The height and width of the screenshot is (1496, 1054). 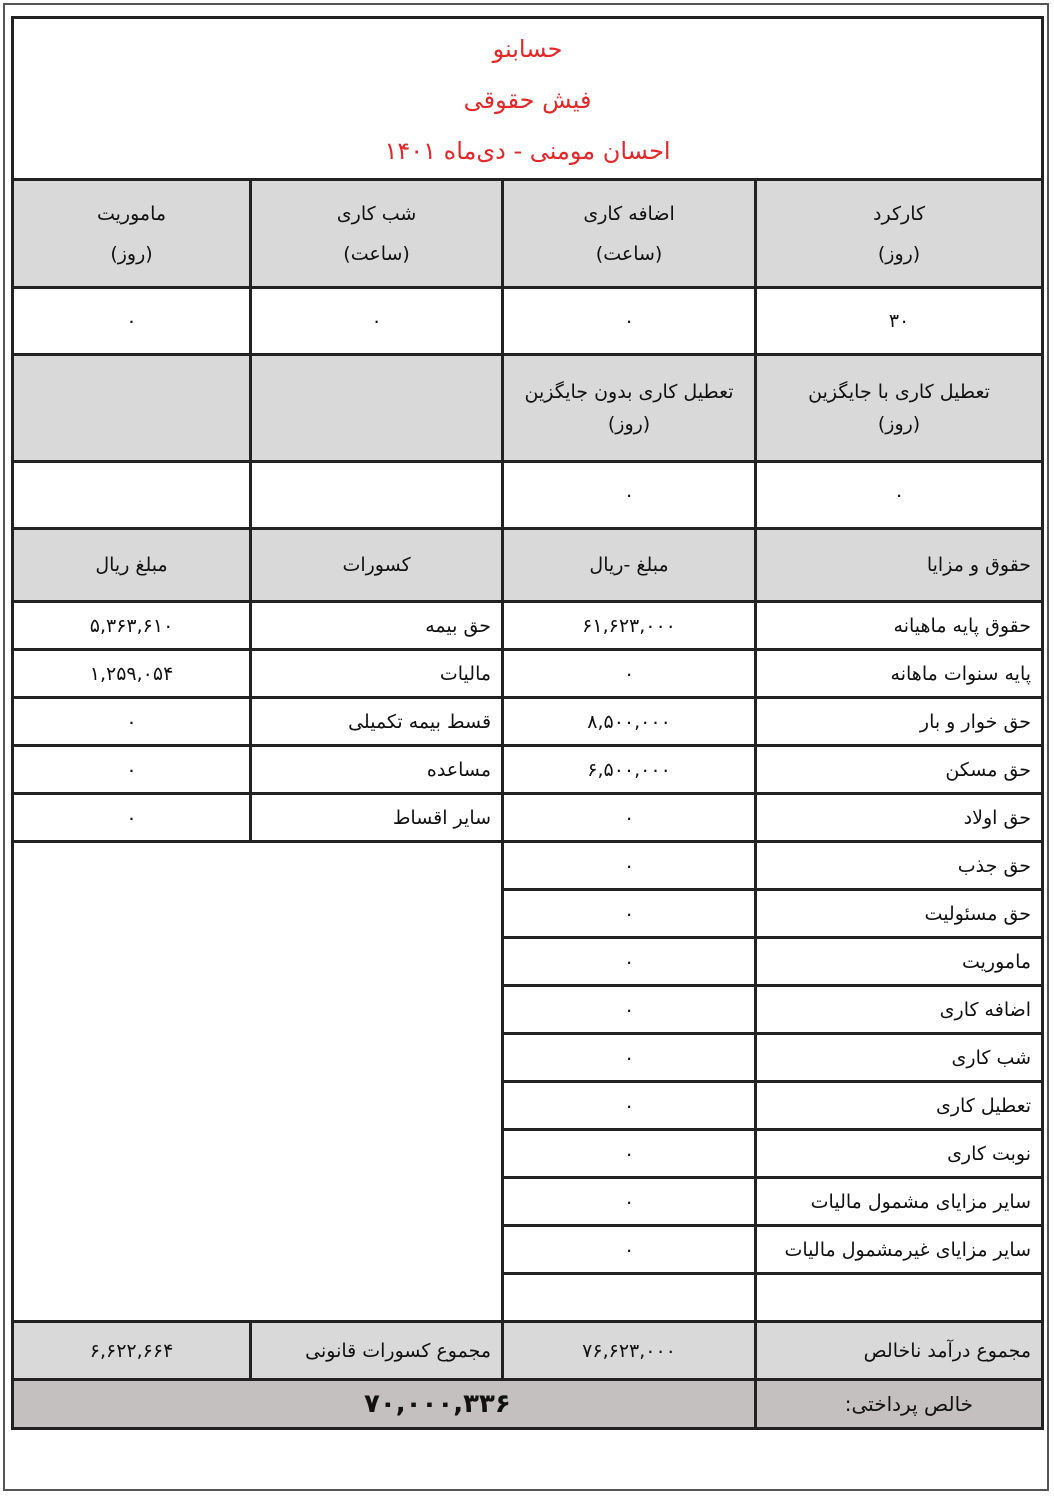 I want to click on table-row, so click(x=529, y=1297).